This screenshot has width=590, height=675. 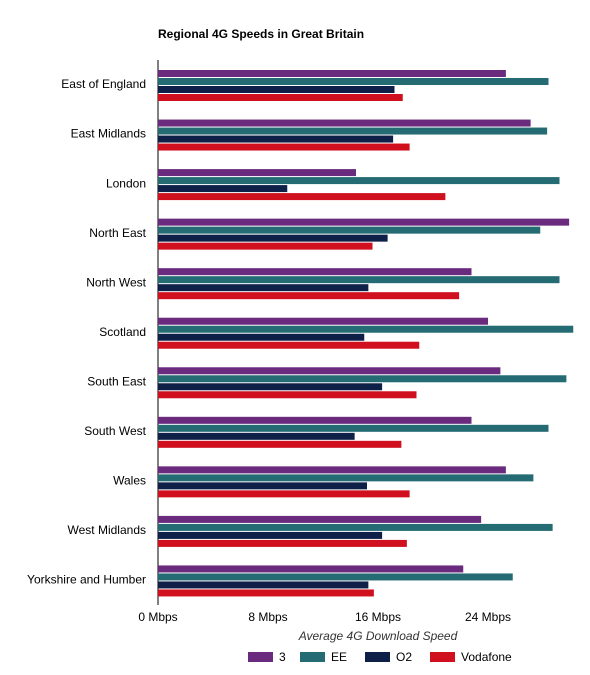 I want to click on x-axis-label: Average 4G Download Speed, so click(x=378, y=636).